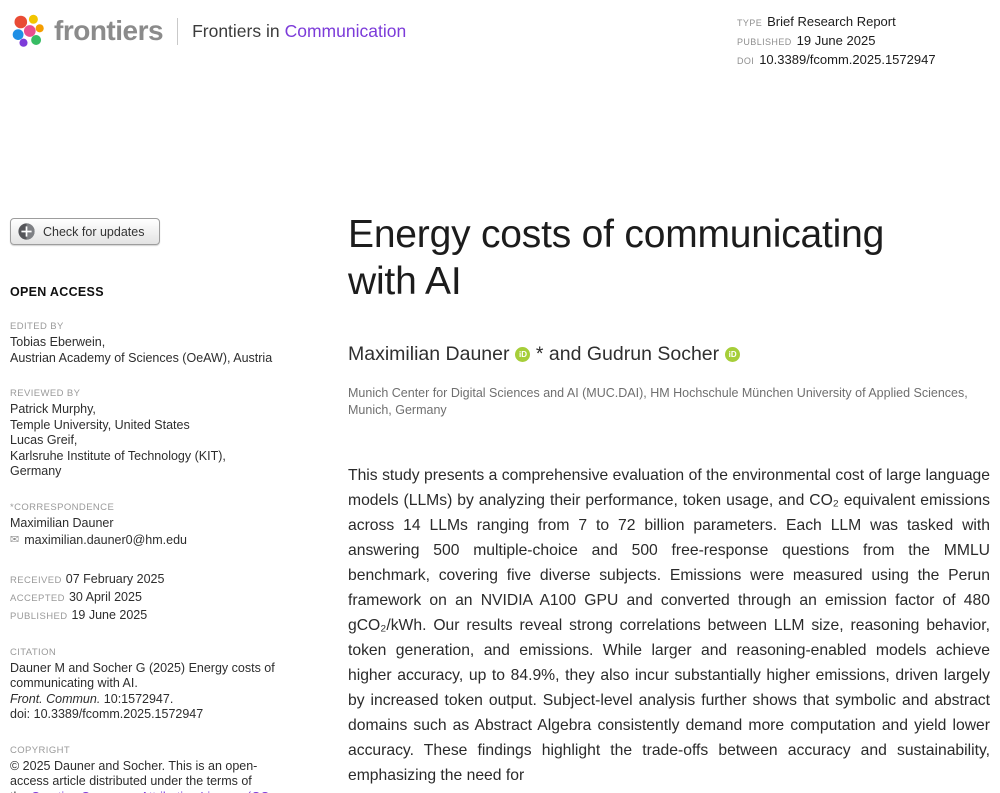  Describe the element at coordinates (45, 393) in the screenshot. I see `reviewed-by-label: REVIEWED BY` at that location.